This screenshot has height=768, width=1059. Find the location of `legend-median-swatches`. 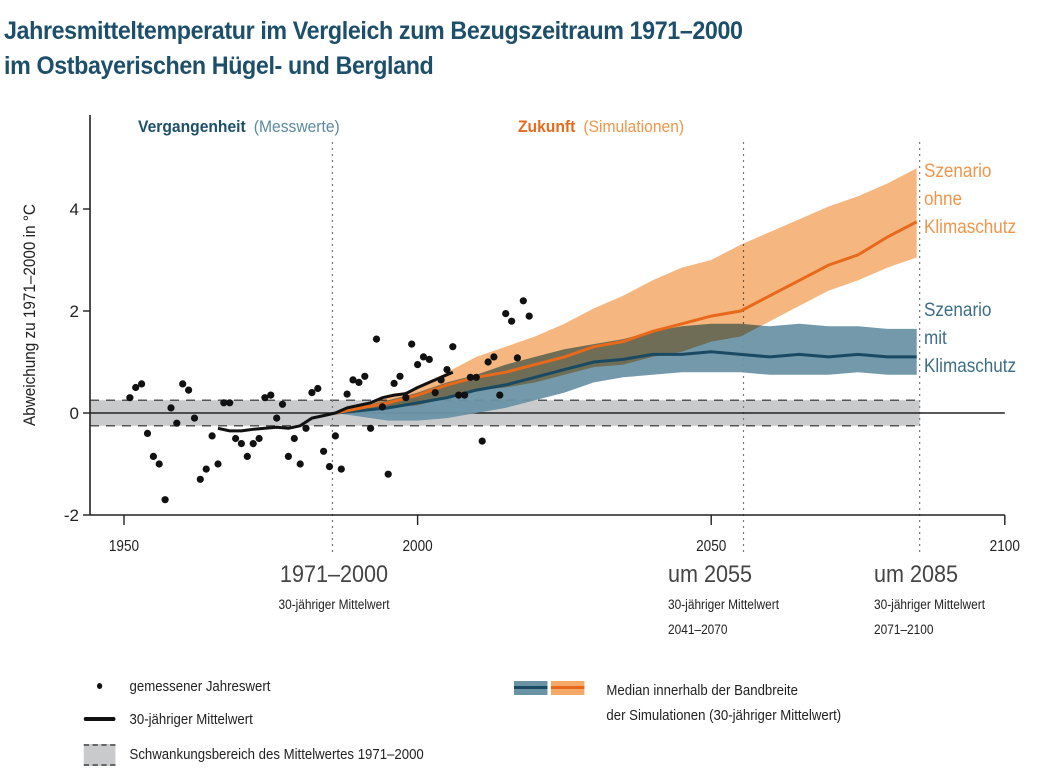

legend-median-swatches is located at coordinates (551, 688).